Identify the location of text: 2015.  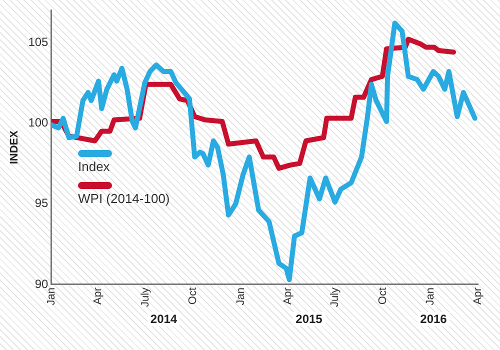
(309, 319).